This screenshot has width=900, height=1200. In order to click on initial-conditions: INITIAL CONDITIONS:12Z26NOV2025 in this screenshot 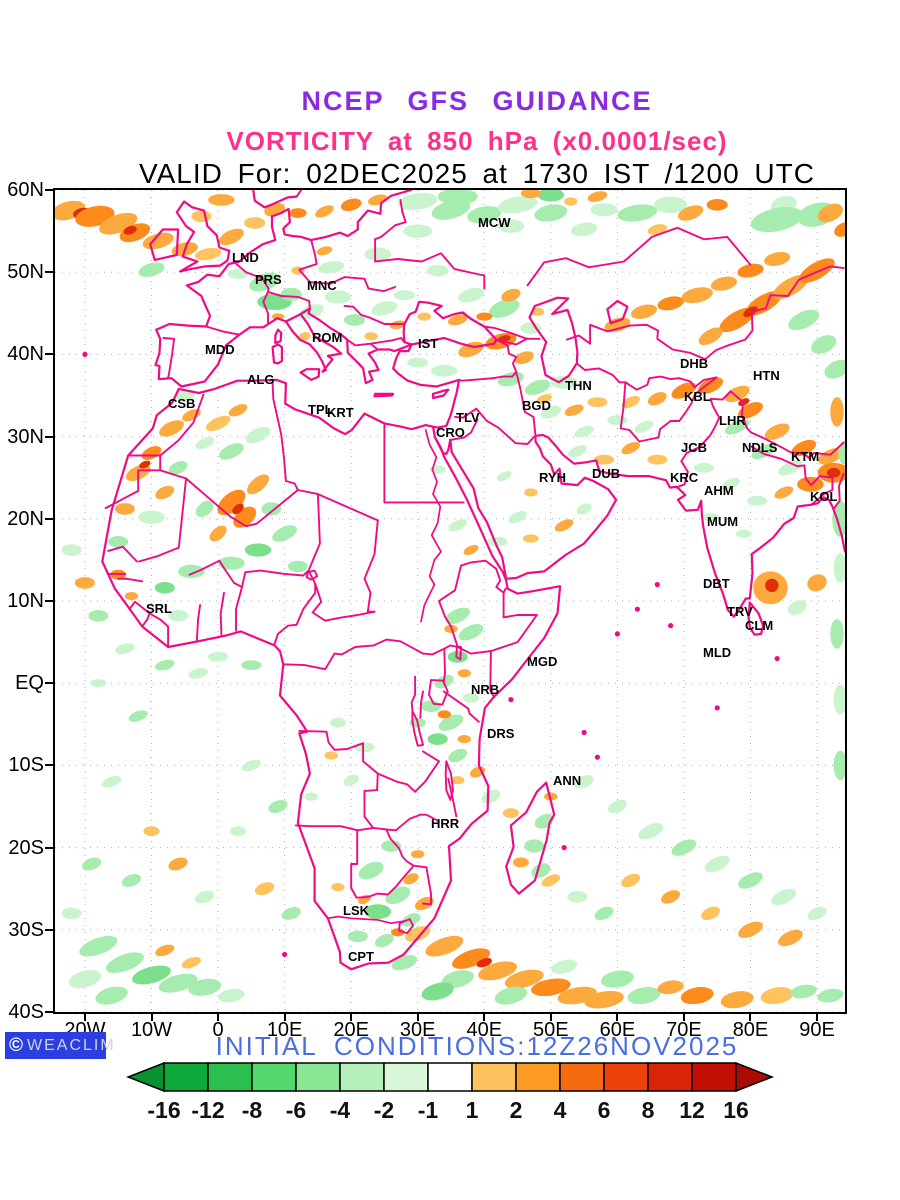, I will do `click(477, 1046)`.